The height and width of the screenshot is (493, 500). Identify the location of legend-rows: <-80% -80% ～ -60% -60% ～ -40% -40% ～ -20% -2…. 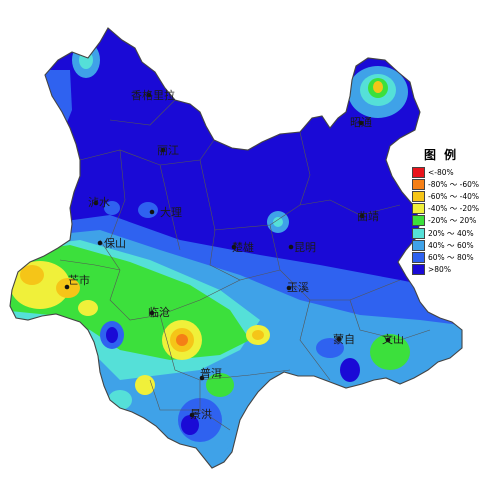
(453, 221).